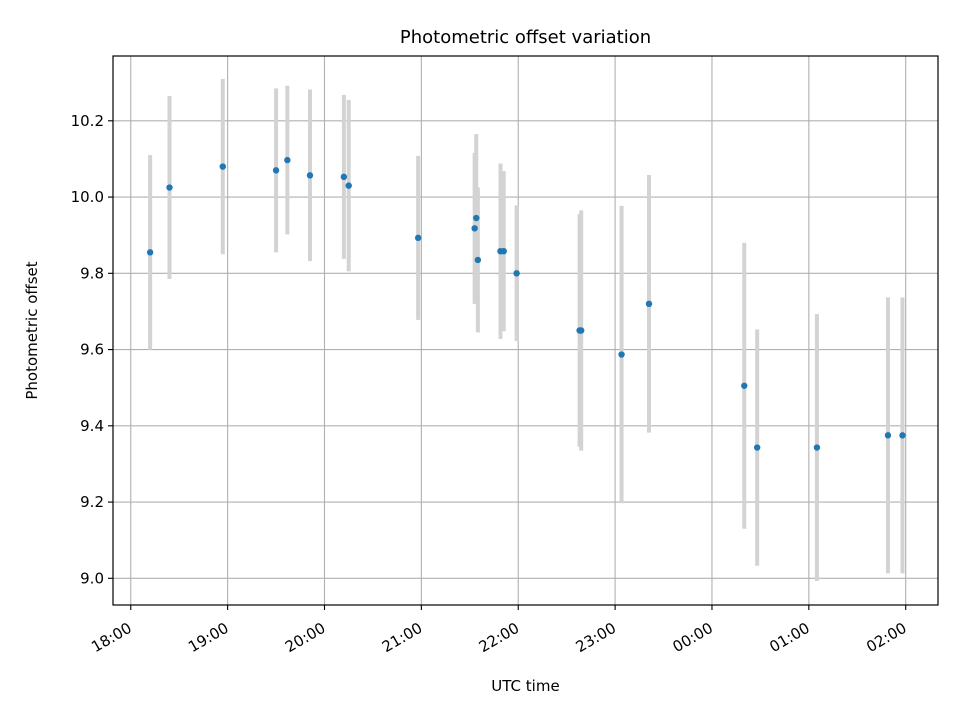 The width and height of the screenshot is (960, 720). What do you see at coordinates (886, 637) in the screenshot?
I see `x-tick-label: 02:00` at bounding box center [886, 637].